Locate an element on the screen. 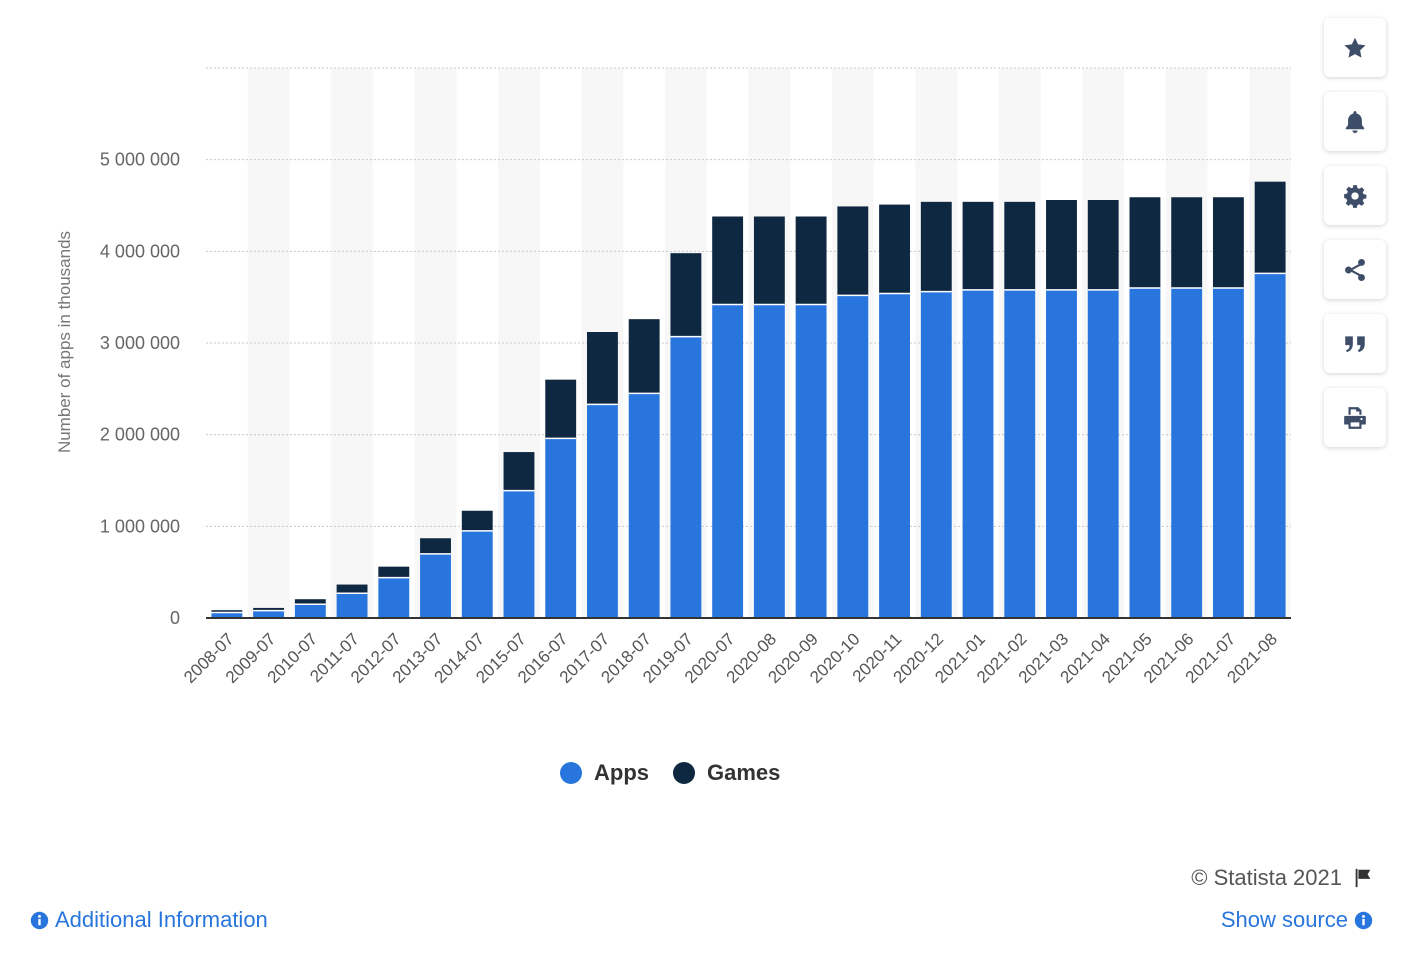 The image size is (1406, 966). additional-information-label: Additional Information is located at coordinates (161, 919).